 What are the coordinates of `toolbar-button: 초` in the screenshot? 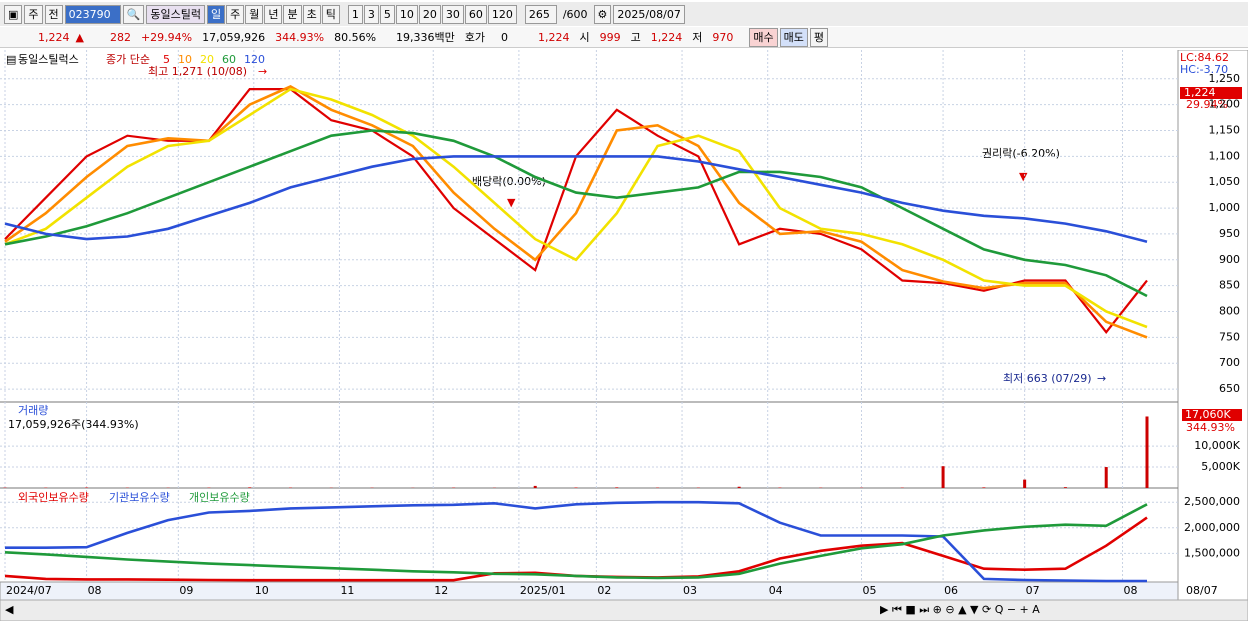 It's located at (311, 14).